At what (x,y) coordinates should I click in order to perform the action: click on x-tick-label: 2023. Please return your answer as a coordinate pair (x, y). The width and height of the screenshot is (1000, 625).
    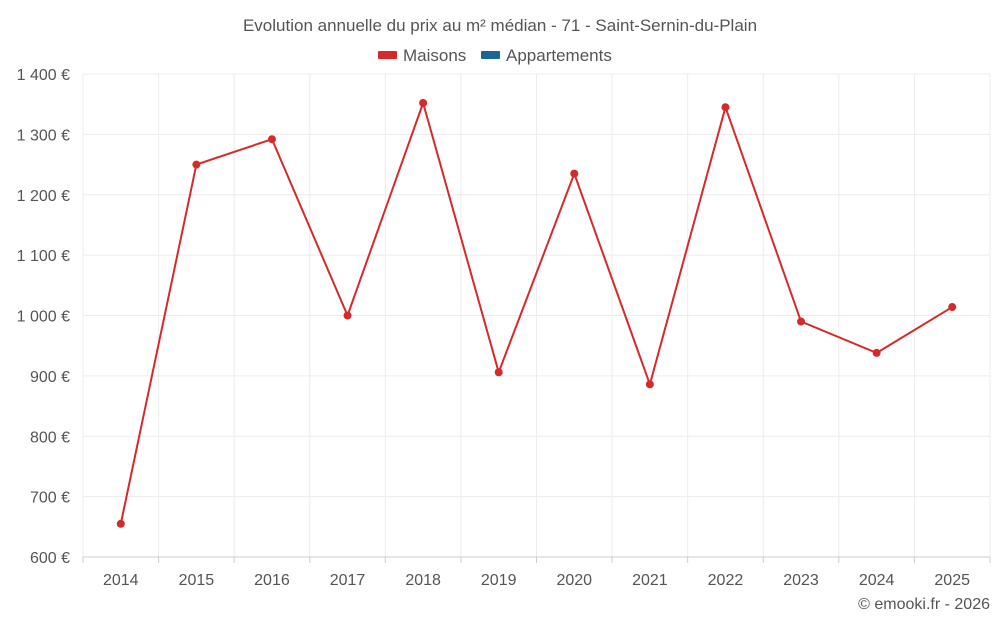
    Looking at the image, I should click on (801, 580).